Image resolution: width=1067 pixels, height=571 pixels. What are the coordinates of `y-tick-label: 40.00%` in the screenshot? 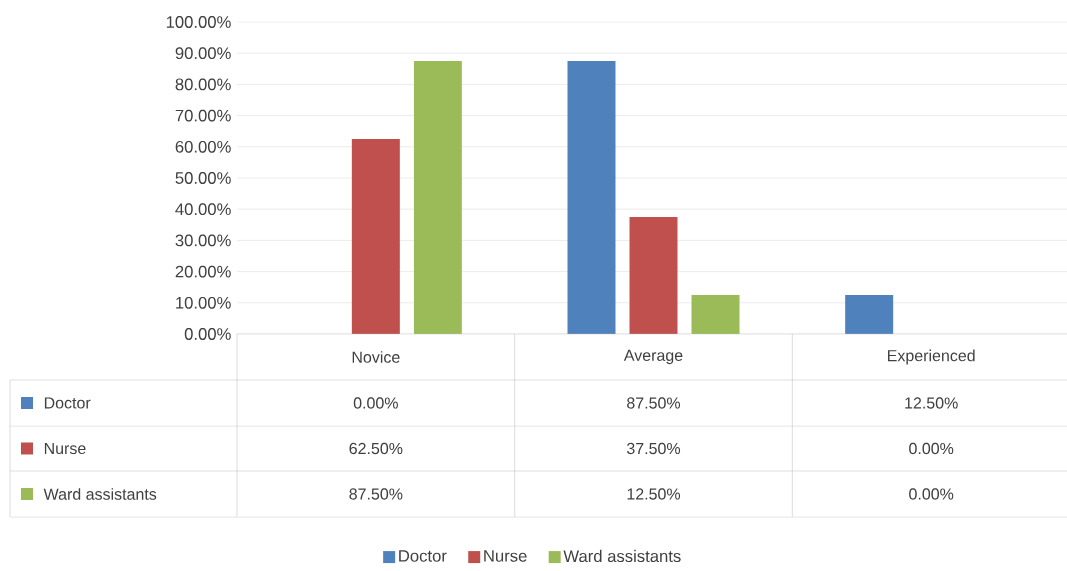 It's located at (203, 209).